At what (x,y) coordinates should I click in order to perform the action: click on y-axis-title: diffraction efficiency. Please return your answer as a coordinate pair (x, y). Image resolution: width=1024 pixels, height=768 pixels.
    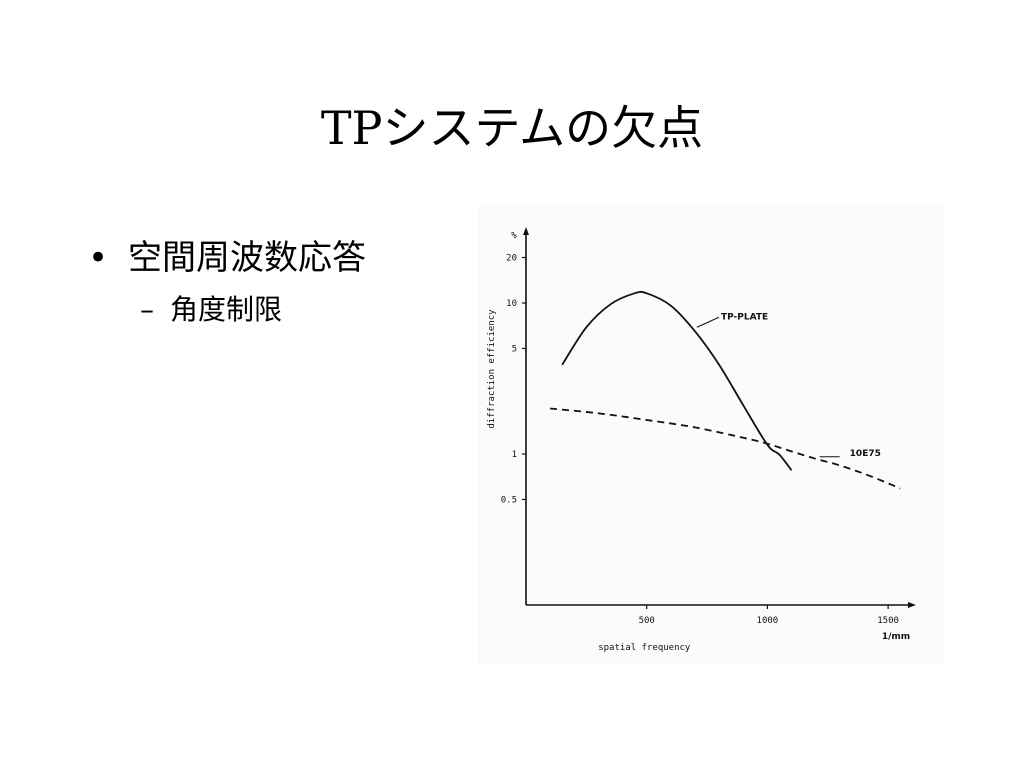
    Looking at the image, I should click on (492, 369).